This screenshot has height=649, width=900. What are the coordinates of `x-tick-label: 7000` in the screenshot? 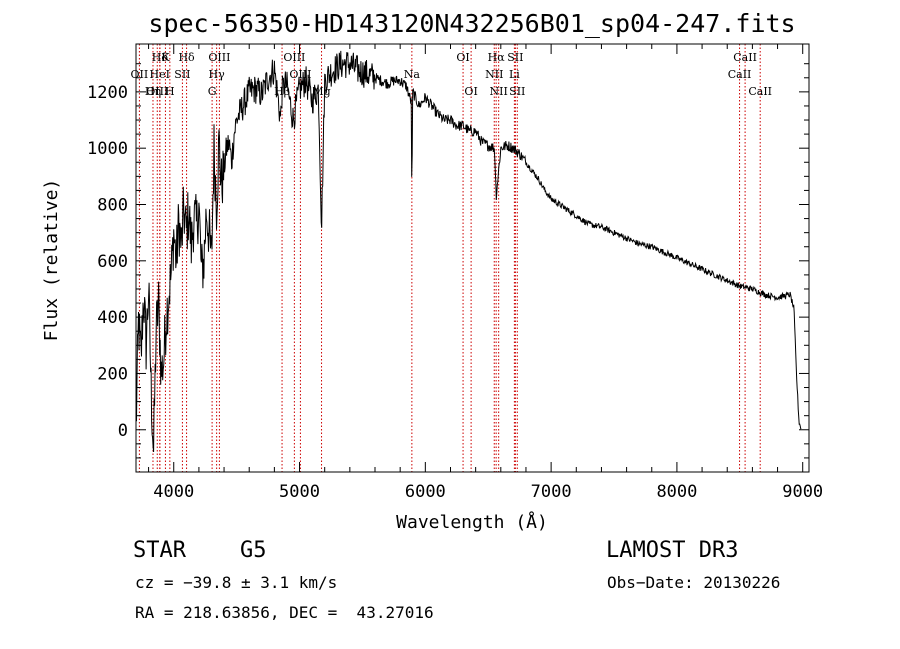 It's located at (551, 492).